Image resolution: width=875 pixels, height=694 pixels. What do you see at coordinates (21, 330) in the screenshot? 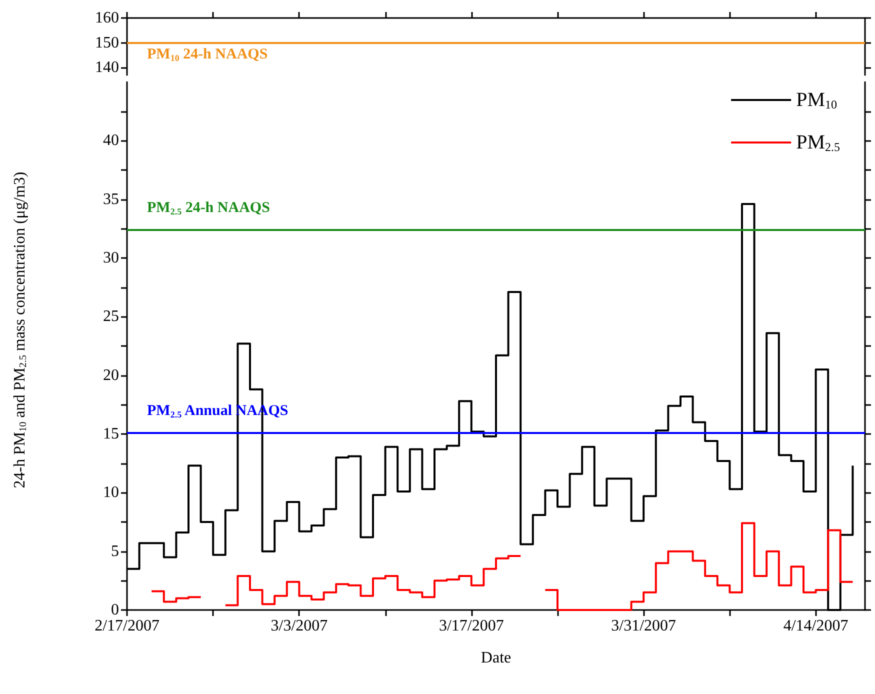
I see `y-axis-title: 24-h PM10 and PM2.5 mass concentration (μg/m3)` at bounding box center [21, 330].